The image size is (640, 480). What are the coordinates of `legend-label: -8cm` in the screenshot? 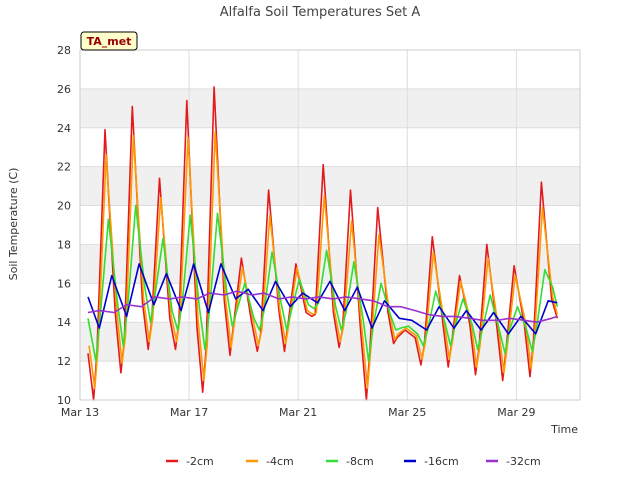 It's located at (360, 461).